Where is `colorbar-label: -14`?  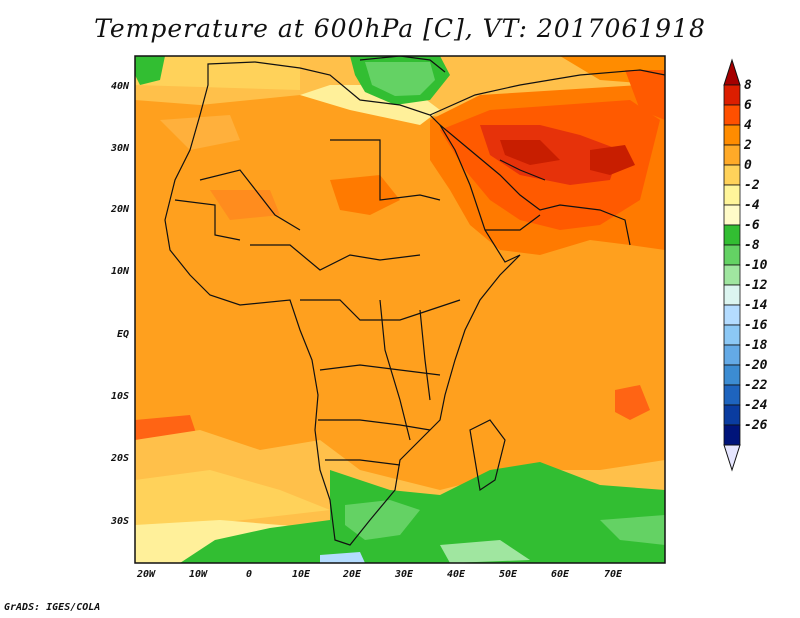
colorbar-label: -14 is located at coordinates (756, 305).